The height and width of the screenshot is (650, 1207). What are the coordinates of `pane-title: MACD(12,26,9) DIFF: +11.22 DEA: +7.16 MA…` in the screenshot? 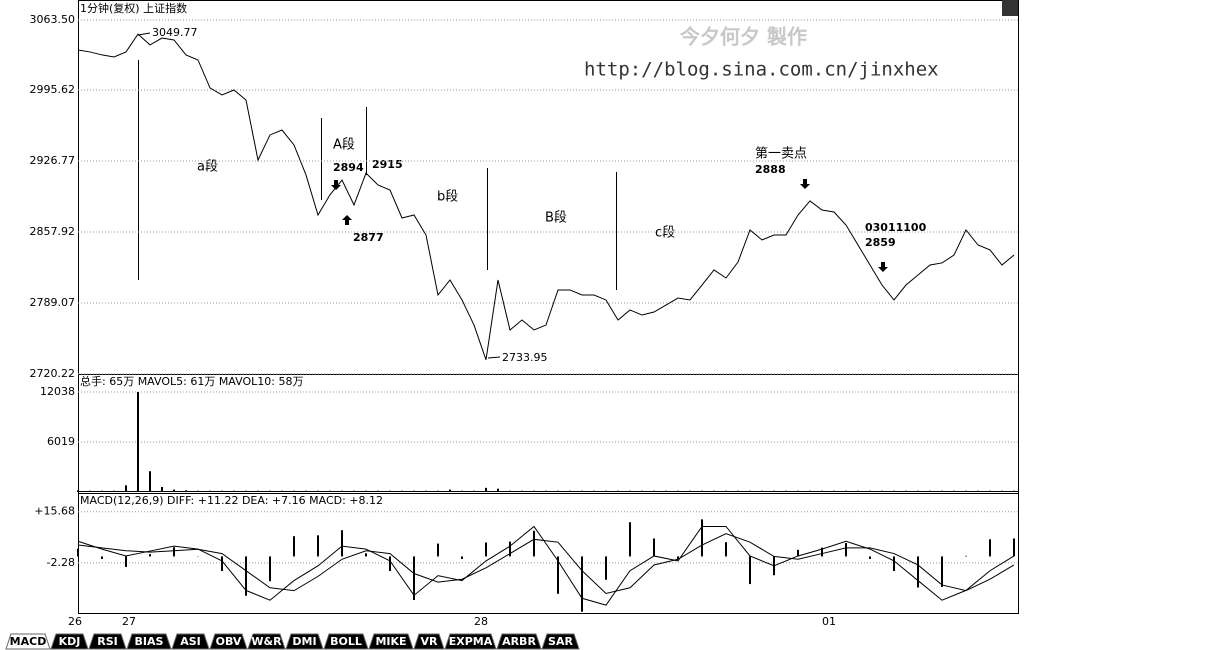 It's located at (231, 500).